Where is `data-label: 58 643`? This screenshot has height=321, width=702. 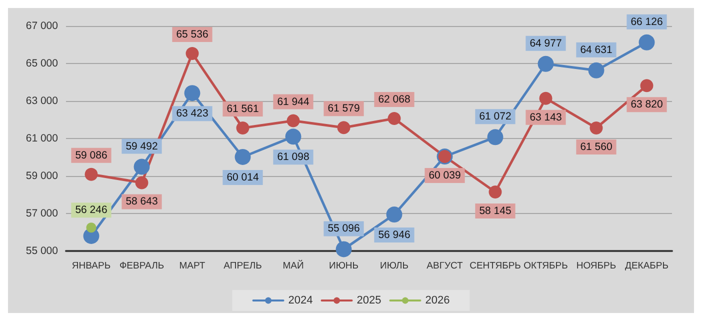
data-label: 58 643 is located at coordinates (142, 202).